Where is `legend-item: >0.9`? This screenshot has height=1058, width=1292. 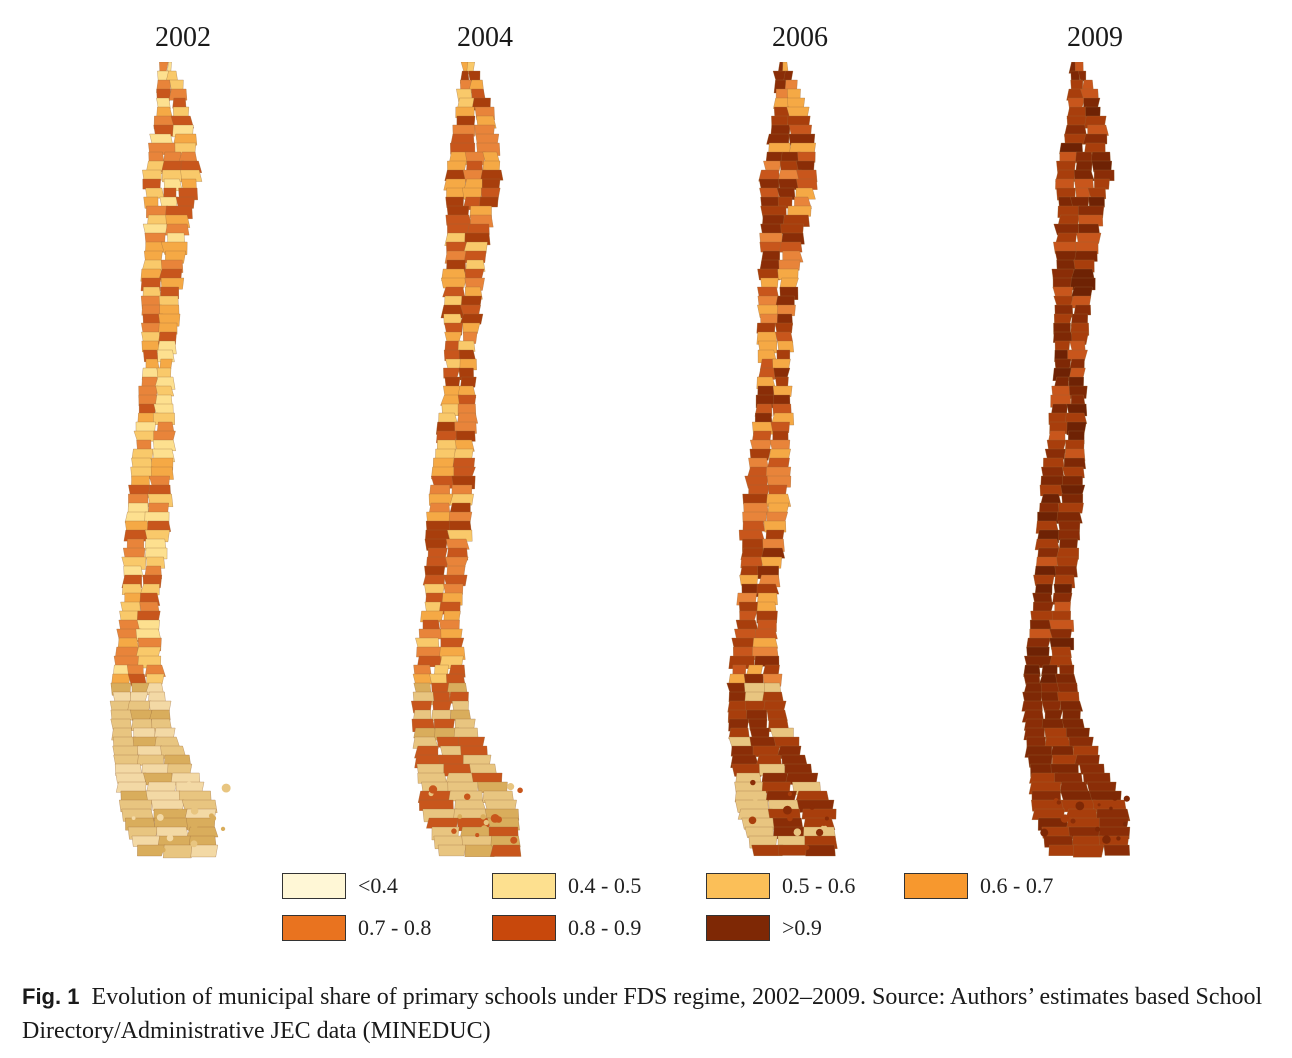 legend-item: >0.9 is located at coordinates (764, 928).